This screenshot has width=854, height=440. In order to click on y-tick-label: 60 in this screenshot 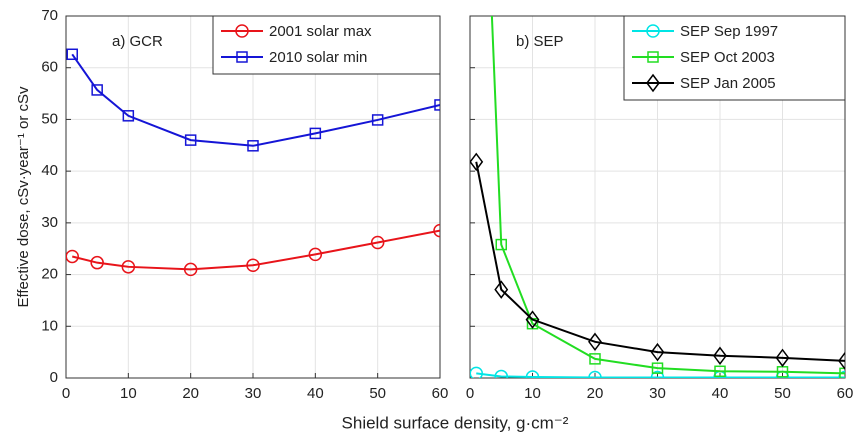, I will do `click(49, 67)`.